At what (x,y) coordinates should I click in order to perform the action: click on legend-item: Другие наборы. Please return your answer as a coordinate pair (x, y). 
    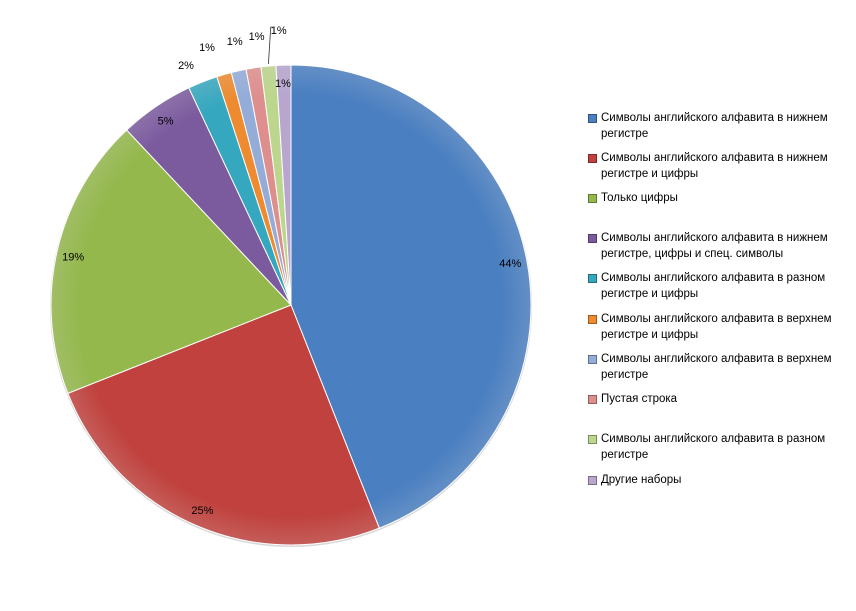
    Looking at the image, I should click on (719, 480).